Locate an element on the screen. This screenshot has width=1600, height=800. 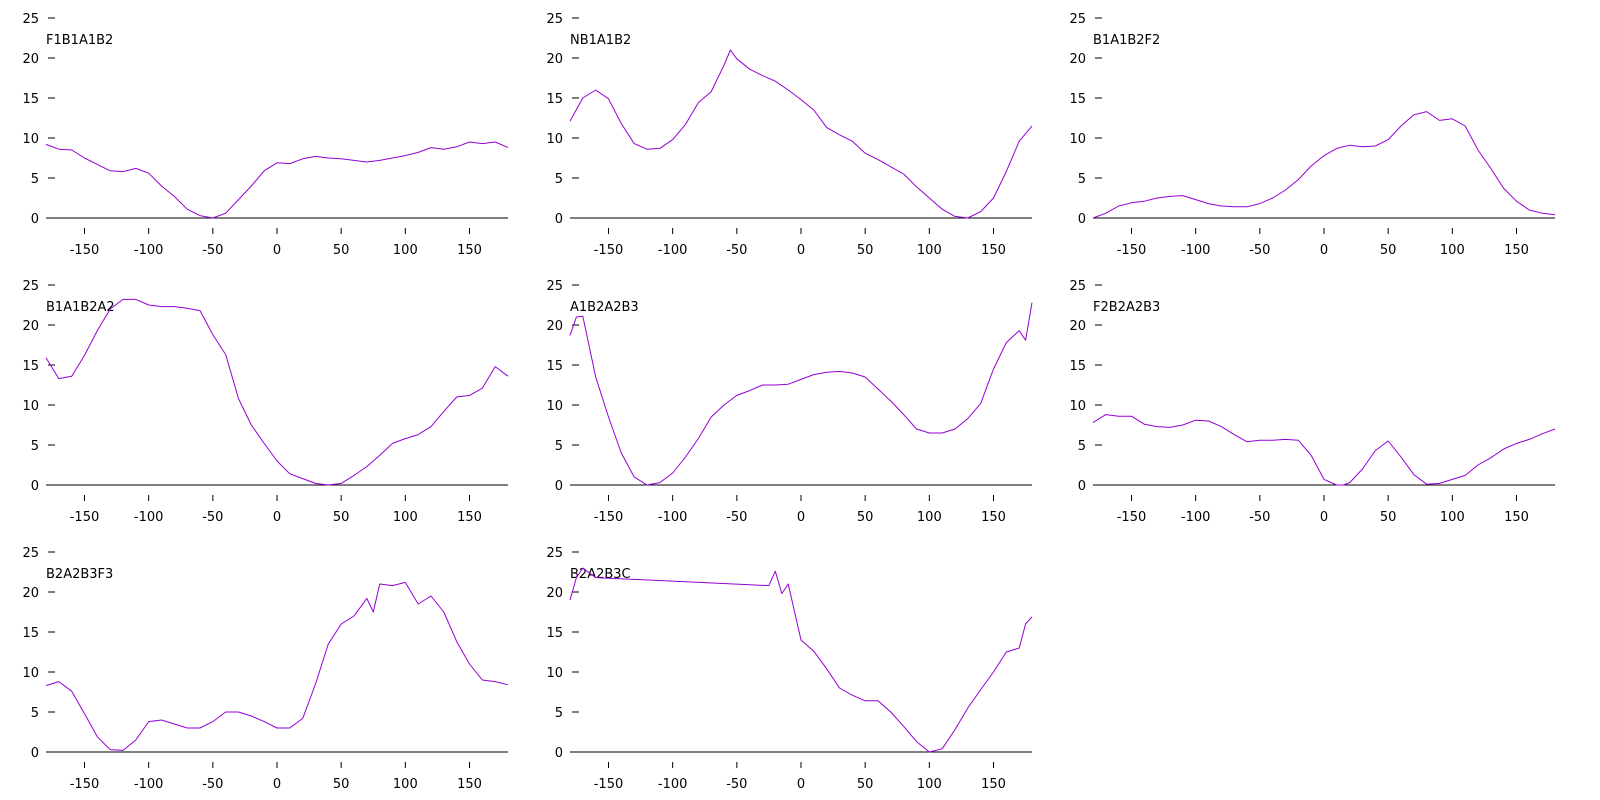
panel-4: 0 5 10 15 20 25 -150 -100 -50 0 50 100 150 B1A1B2A2 is located at coordinates (265, 402).